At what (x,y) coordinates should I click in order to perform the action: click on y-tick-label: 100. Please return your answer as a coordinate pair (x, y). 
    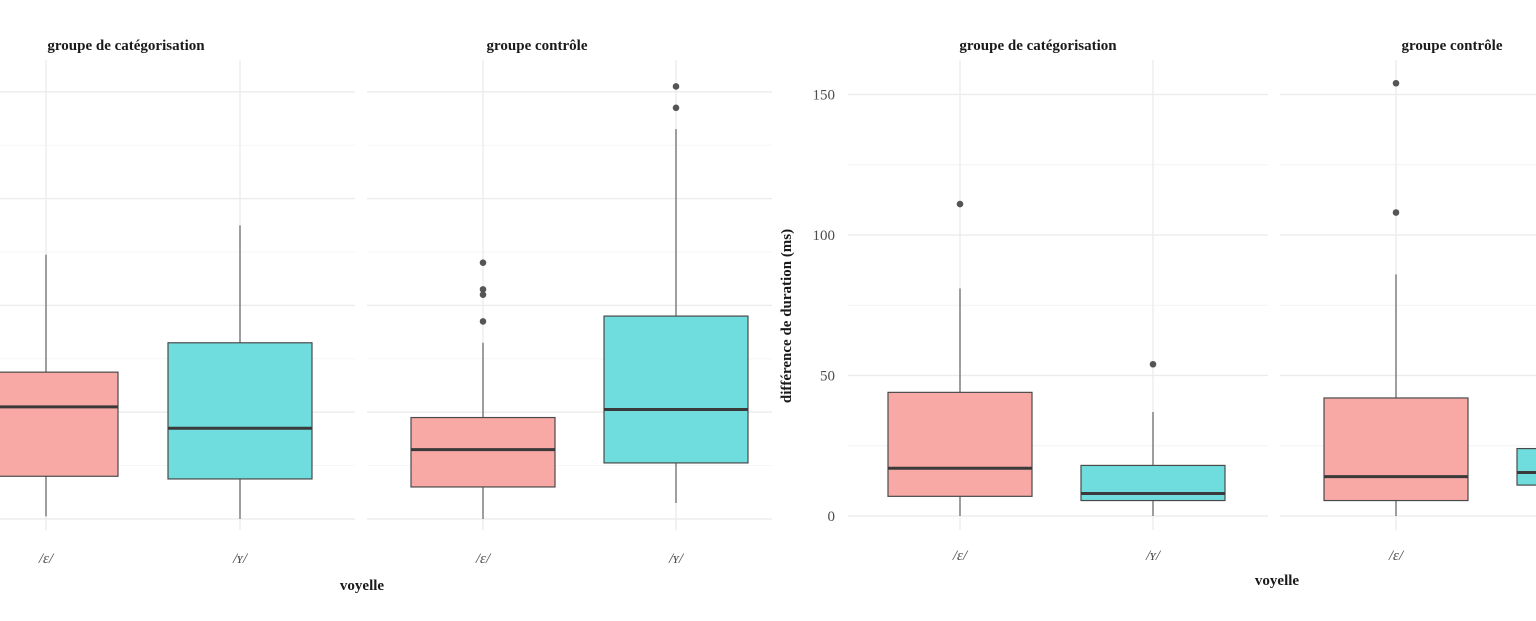
    Looking at the image, I should click on (824, 236).